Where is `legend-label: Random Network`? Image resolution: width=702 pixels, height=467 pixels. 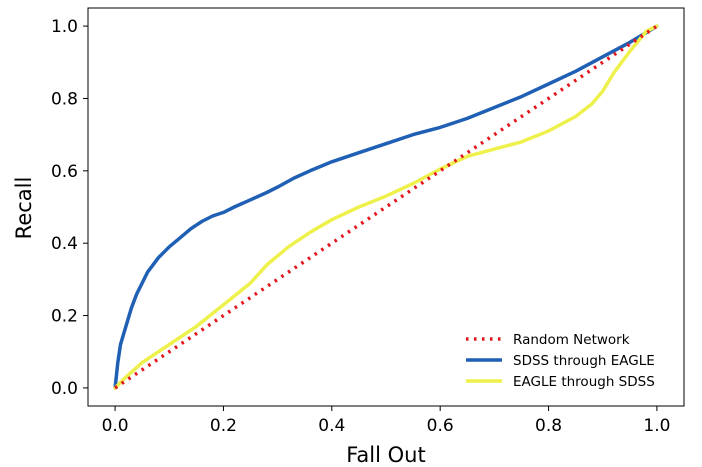 legend-label: Random Network is located at coordinates (571, 340).